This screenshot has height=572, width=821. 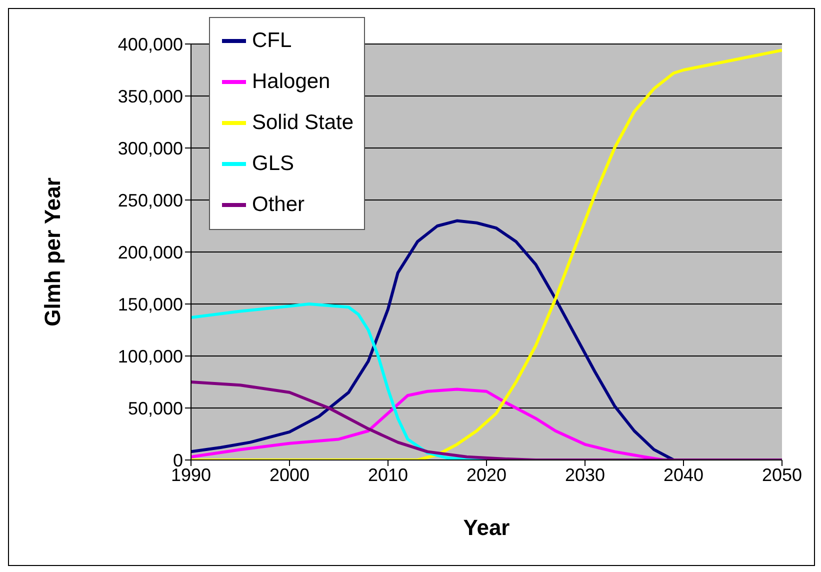 What do you see at coordinates (155, 408) in the screenshot?
I see `y-tick-label: 50,000` at bounding box center [155, 408].